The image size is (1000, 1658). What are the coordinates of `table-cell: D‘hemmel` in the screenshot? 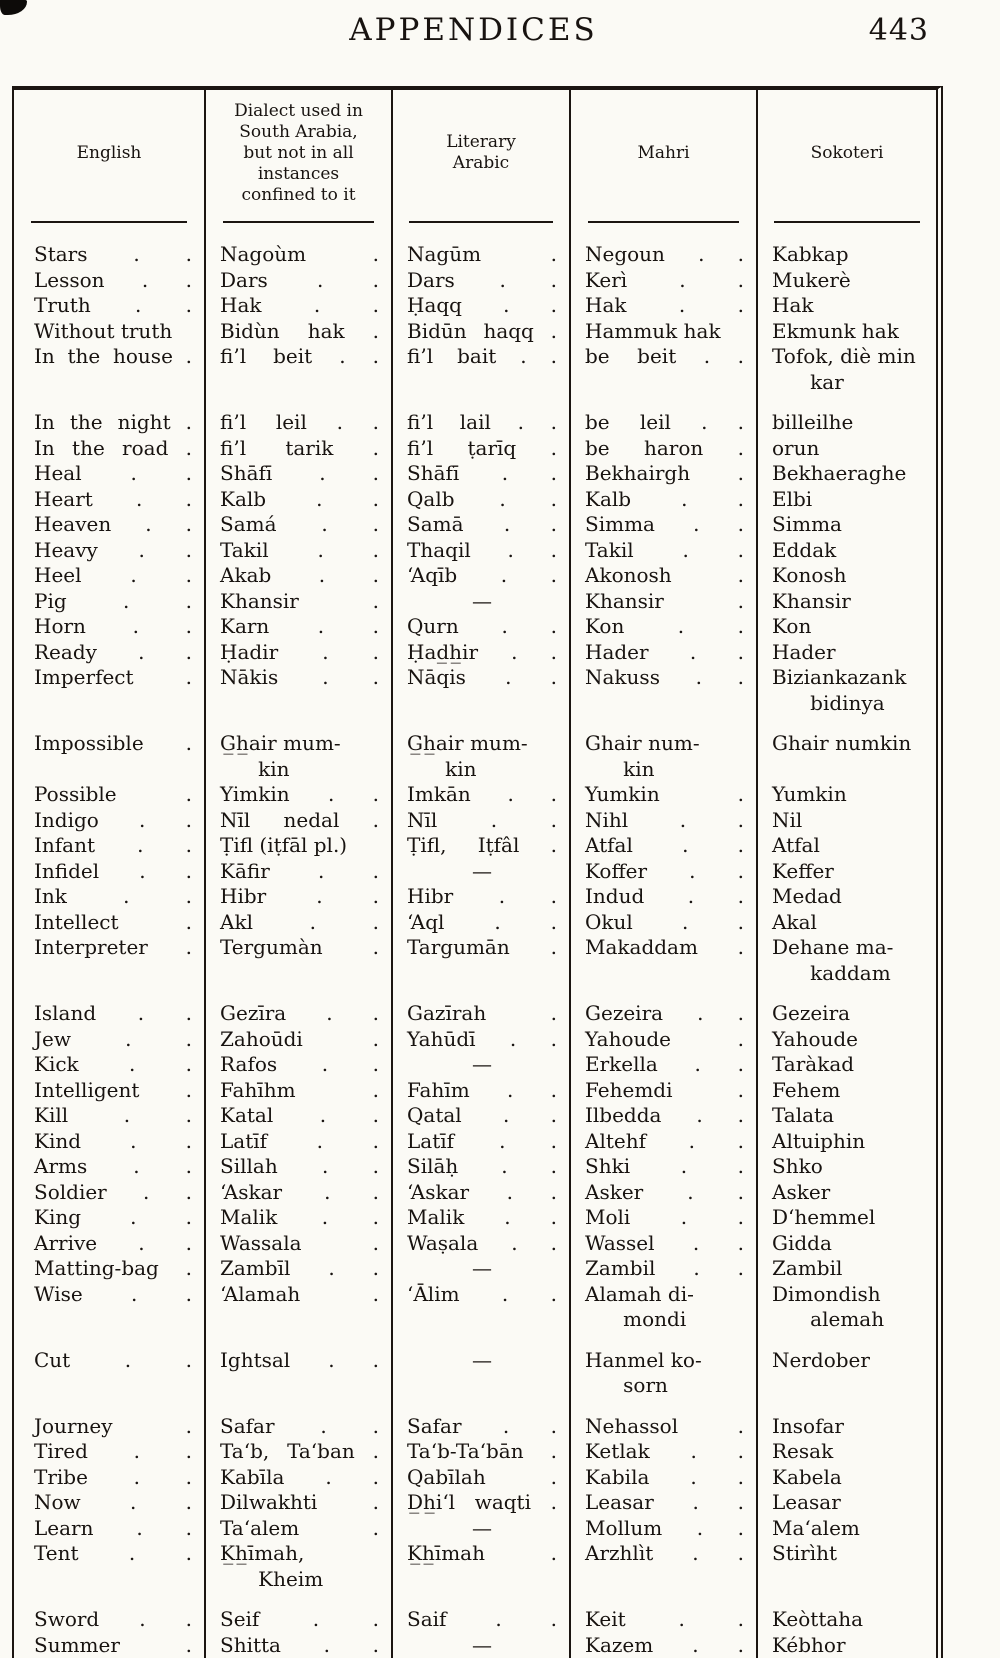 It's located at (846, 1218).